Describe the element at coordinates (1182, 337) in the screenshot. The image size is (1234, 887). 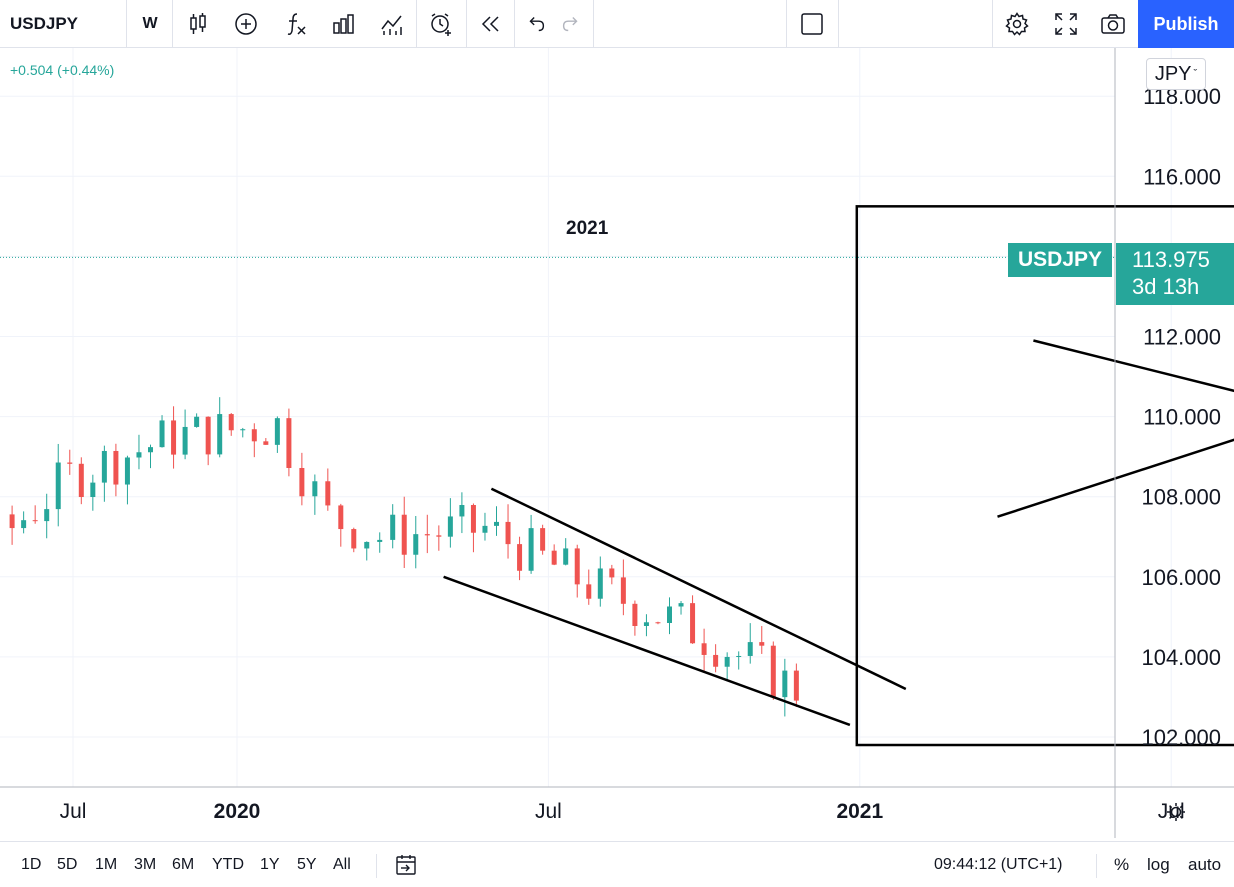
I see `y-tick-label: 112.000` at that location.